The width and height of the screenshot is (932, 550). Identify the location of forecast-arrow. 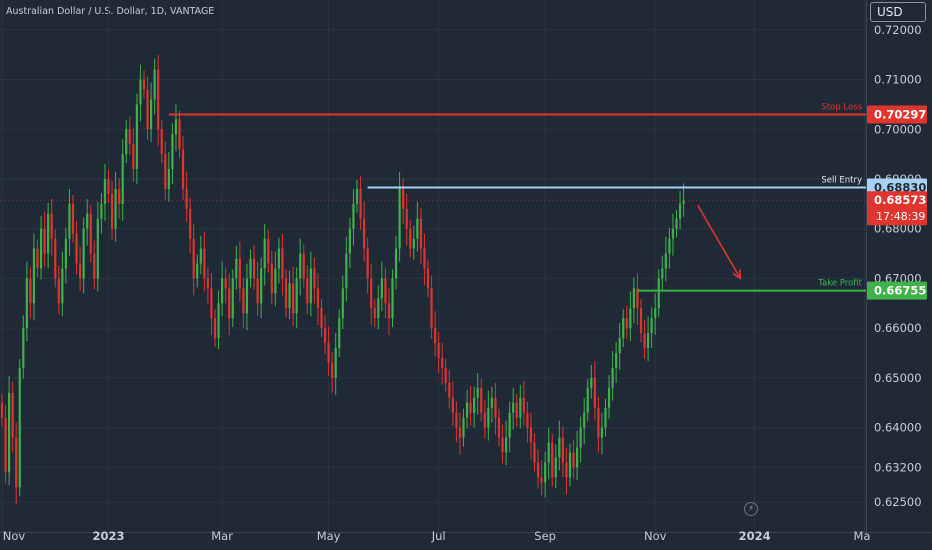
(719, 241).